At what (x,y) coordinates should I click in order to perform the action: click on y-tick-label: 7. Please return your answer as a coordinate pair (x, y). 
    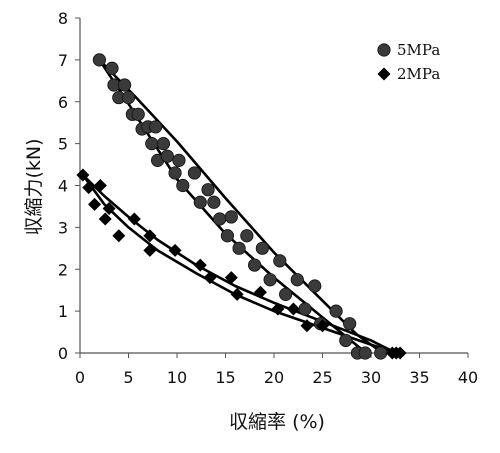
    Looking at the image, I should click on (63, 60).